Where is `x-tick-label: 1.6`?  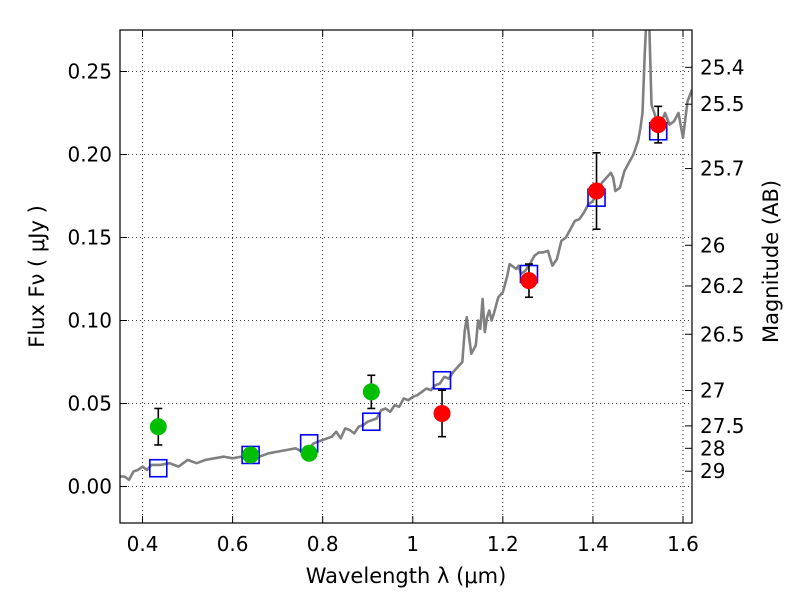
x-tick-label: 1.6 is located at coordinates (683, 544).